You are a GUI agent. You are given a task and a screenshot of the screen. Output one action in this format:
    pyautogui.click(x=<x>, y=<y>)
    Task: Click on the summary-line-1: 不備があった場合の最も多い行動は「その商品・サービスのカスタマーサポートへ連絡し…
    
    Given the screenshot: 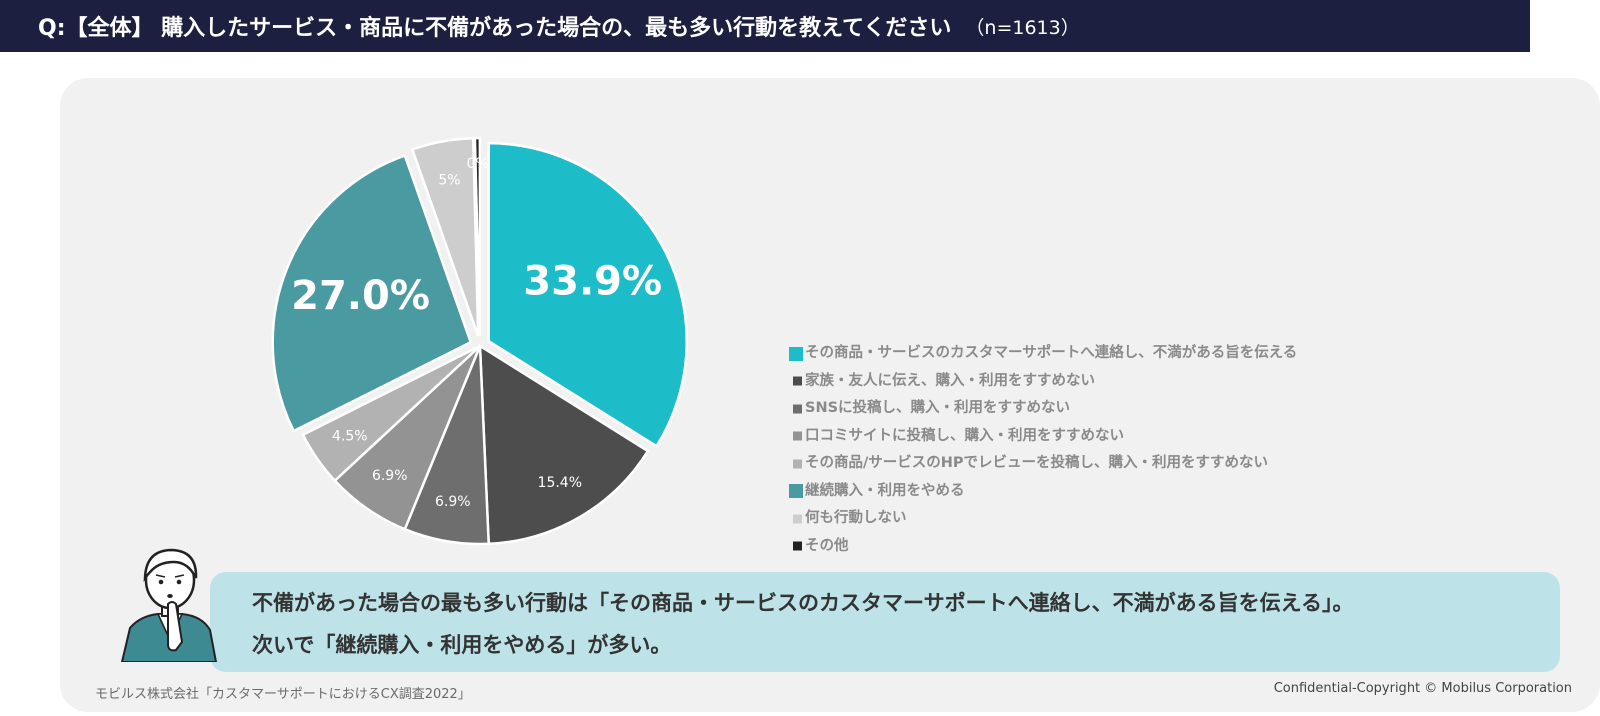 What is the action you would take?
    pyautogui.click(x=803, y=603)
    